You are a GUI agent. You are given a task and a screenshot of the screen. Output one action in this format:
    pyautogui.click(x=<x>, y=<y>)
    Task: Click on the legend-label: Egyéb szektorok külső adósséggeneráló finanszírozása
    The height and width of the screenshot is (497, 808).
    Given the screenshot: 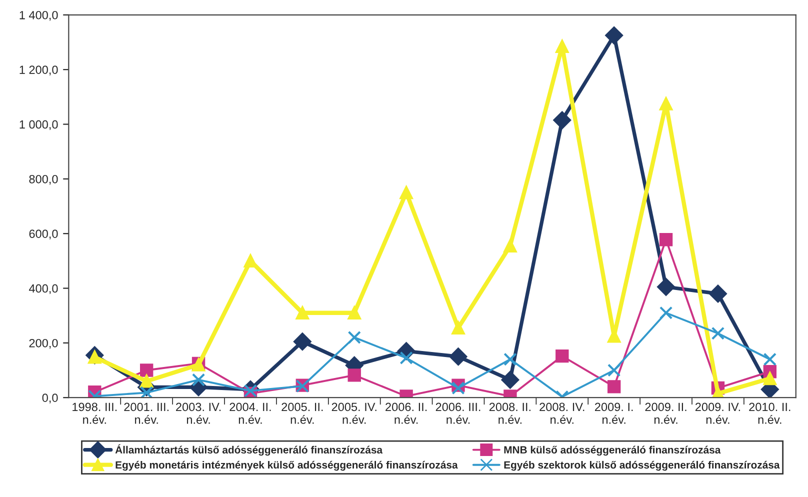 What is the action you would take?
    pyautogui.click(x=642, y=465)
    